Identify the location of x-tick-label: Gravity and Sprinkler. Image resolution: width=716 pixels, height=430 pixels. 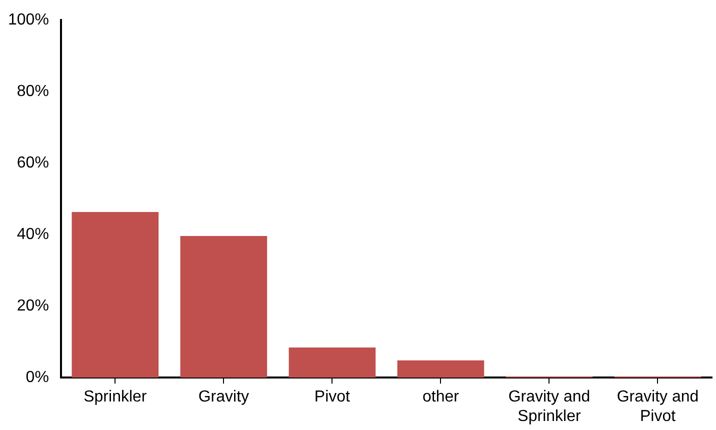
(549, 406).